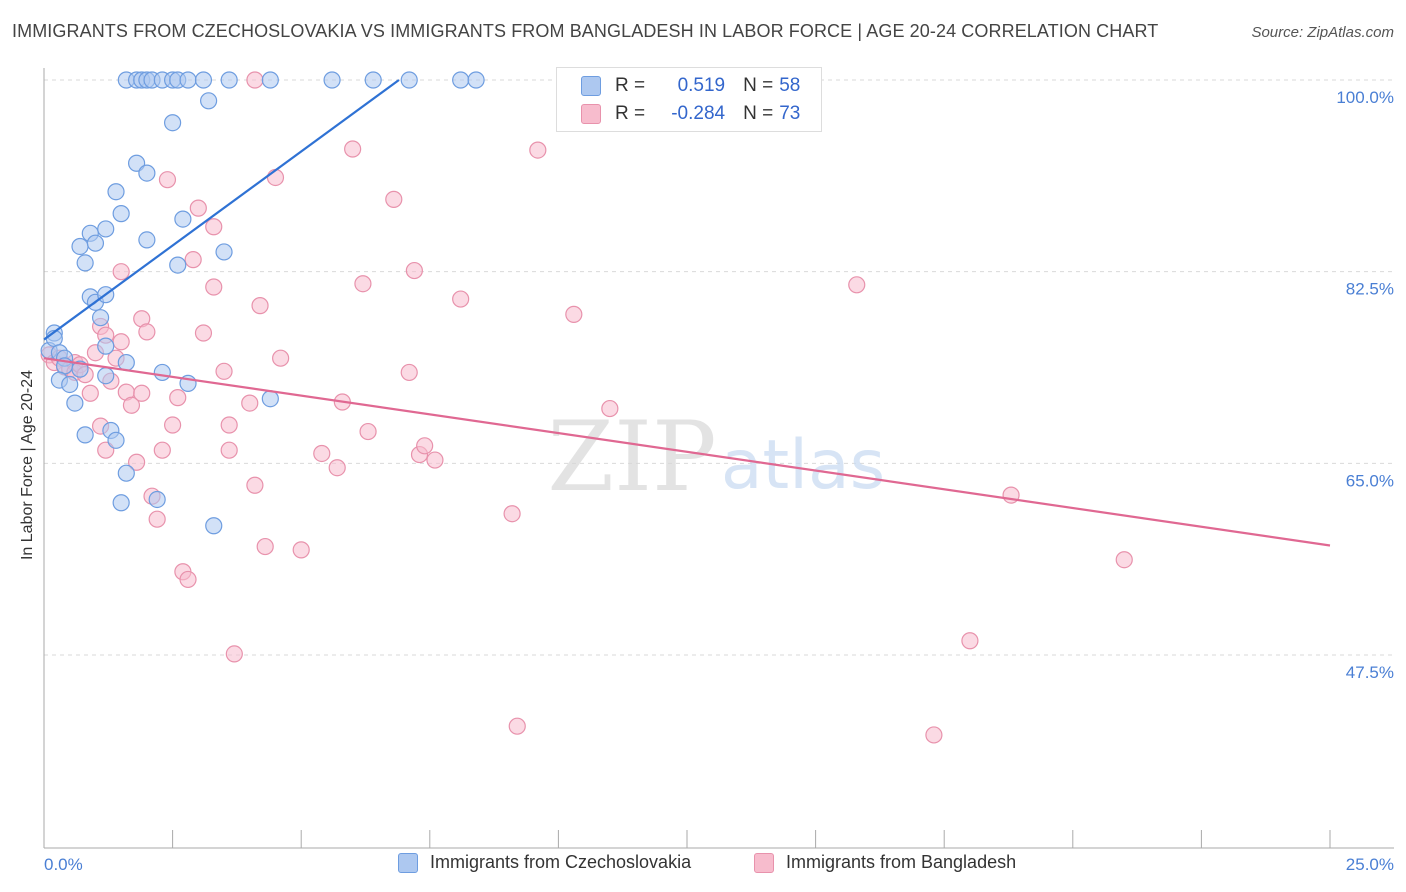 The image size is (1406, 892). What do you see at coordinates (1370, 289) in the screenshot?
I see `y-tick-label: 82.5%` at bounding box center [1370, 289].